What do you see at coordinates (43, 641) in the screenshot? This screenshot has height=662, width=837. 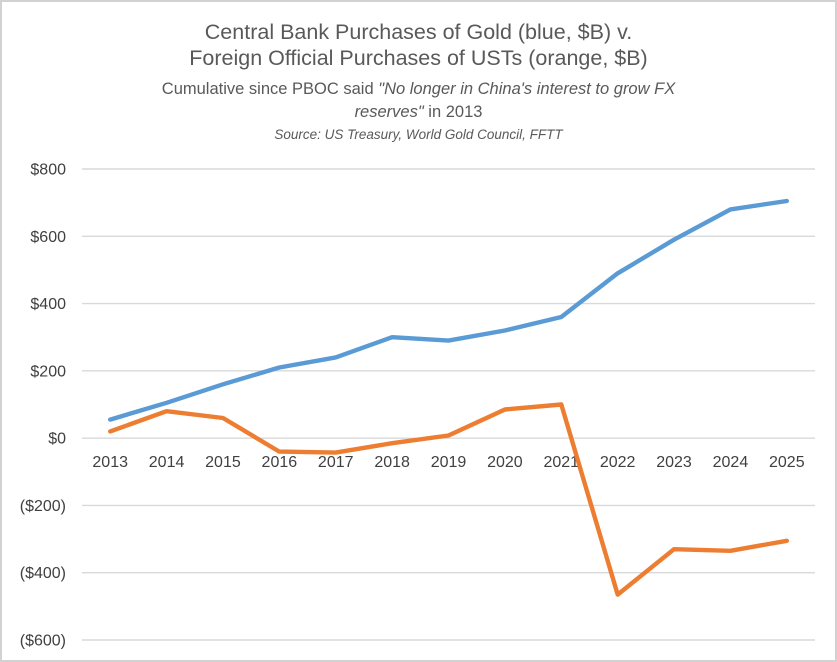 I see `y-axis-tick-label: ($600)` at bounding box center [43, 641].